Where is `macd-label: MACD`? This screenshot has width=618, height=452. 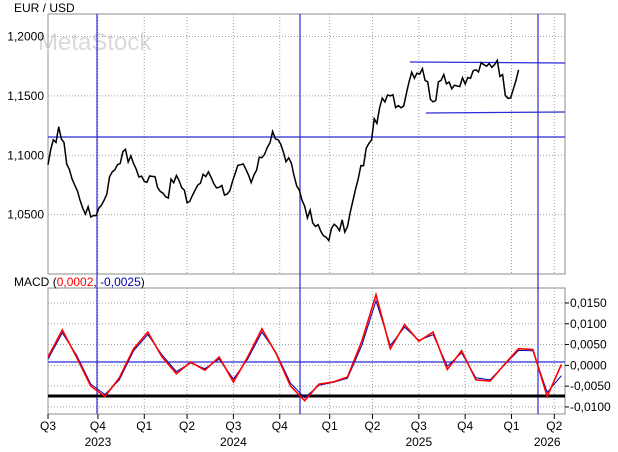 macd-label: MACD is located at coordinates (32, 282).